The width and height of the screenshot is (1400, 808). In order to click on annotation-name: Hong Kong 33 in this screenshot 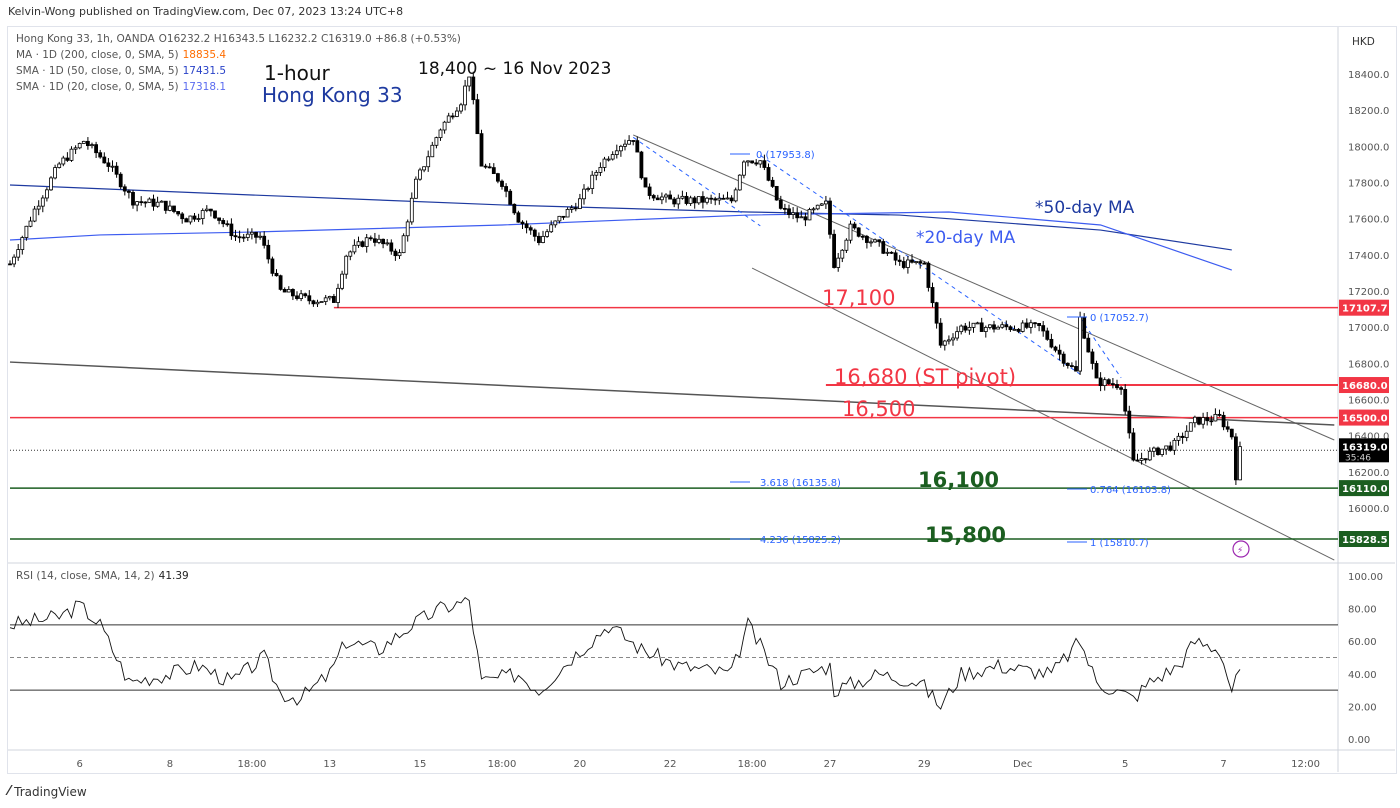, I will do `click(332, 95)`.